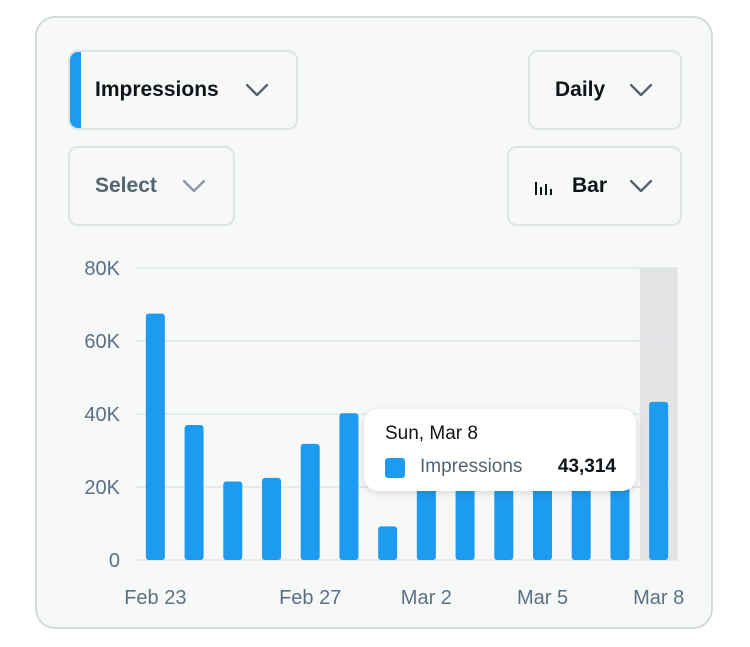 The width and height of the screenshot is (750, 647). Describe the element at coordinates (75, 90) in the screenshot. I see `metric-accent-bar` at that location.